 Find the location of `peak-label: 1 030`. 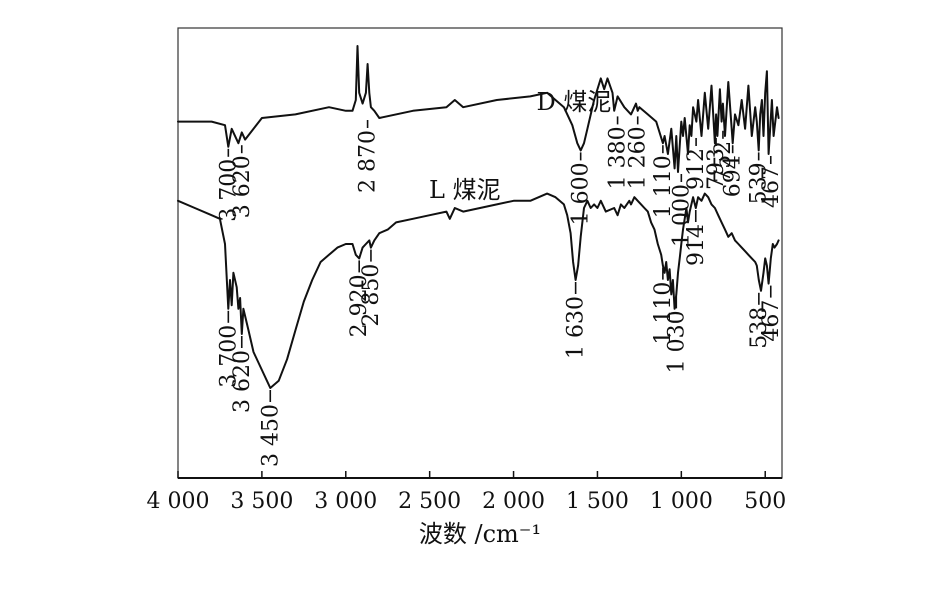

peak-label: 1 030 is located at coordinates (676, 341).